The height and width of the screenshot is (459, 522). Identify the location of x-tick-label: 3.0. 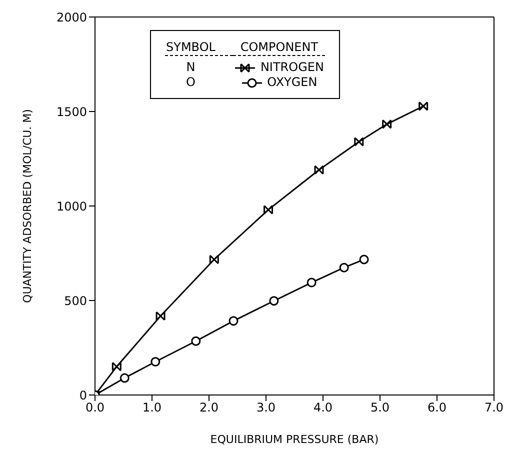
(266, 407).